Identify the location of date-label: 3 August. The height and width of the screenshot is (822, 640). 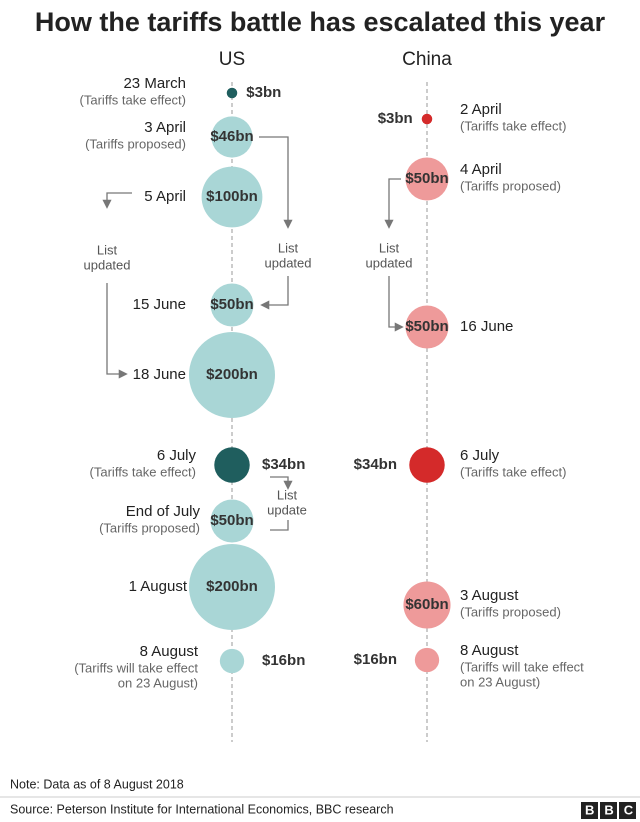
(489, 595).